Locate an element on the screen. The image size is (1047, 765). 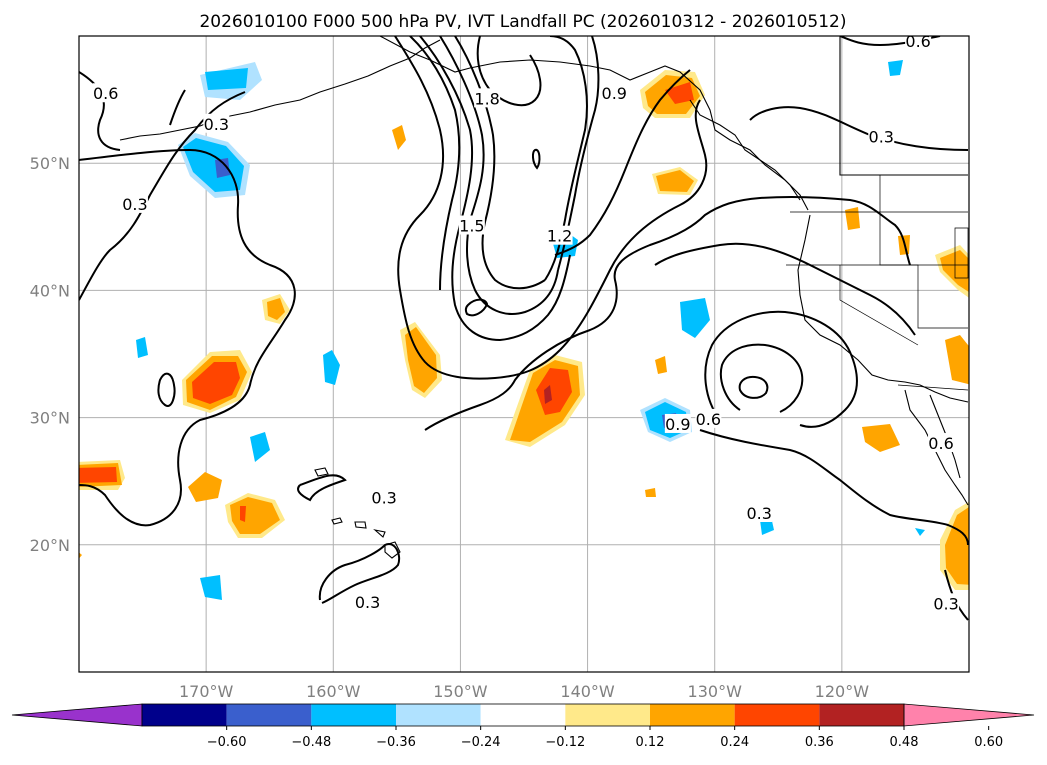
border-canada-alaska is located at coordinates (903, 106).